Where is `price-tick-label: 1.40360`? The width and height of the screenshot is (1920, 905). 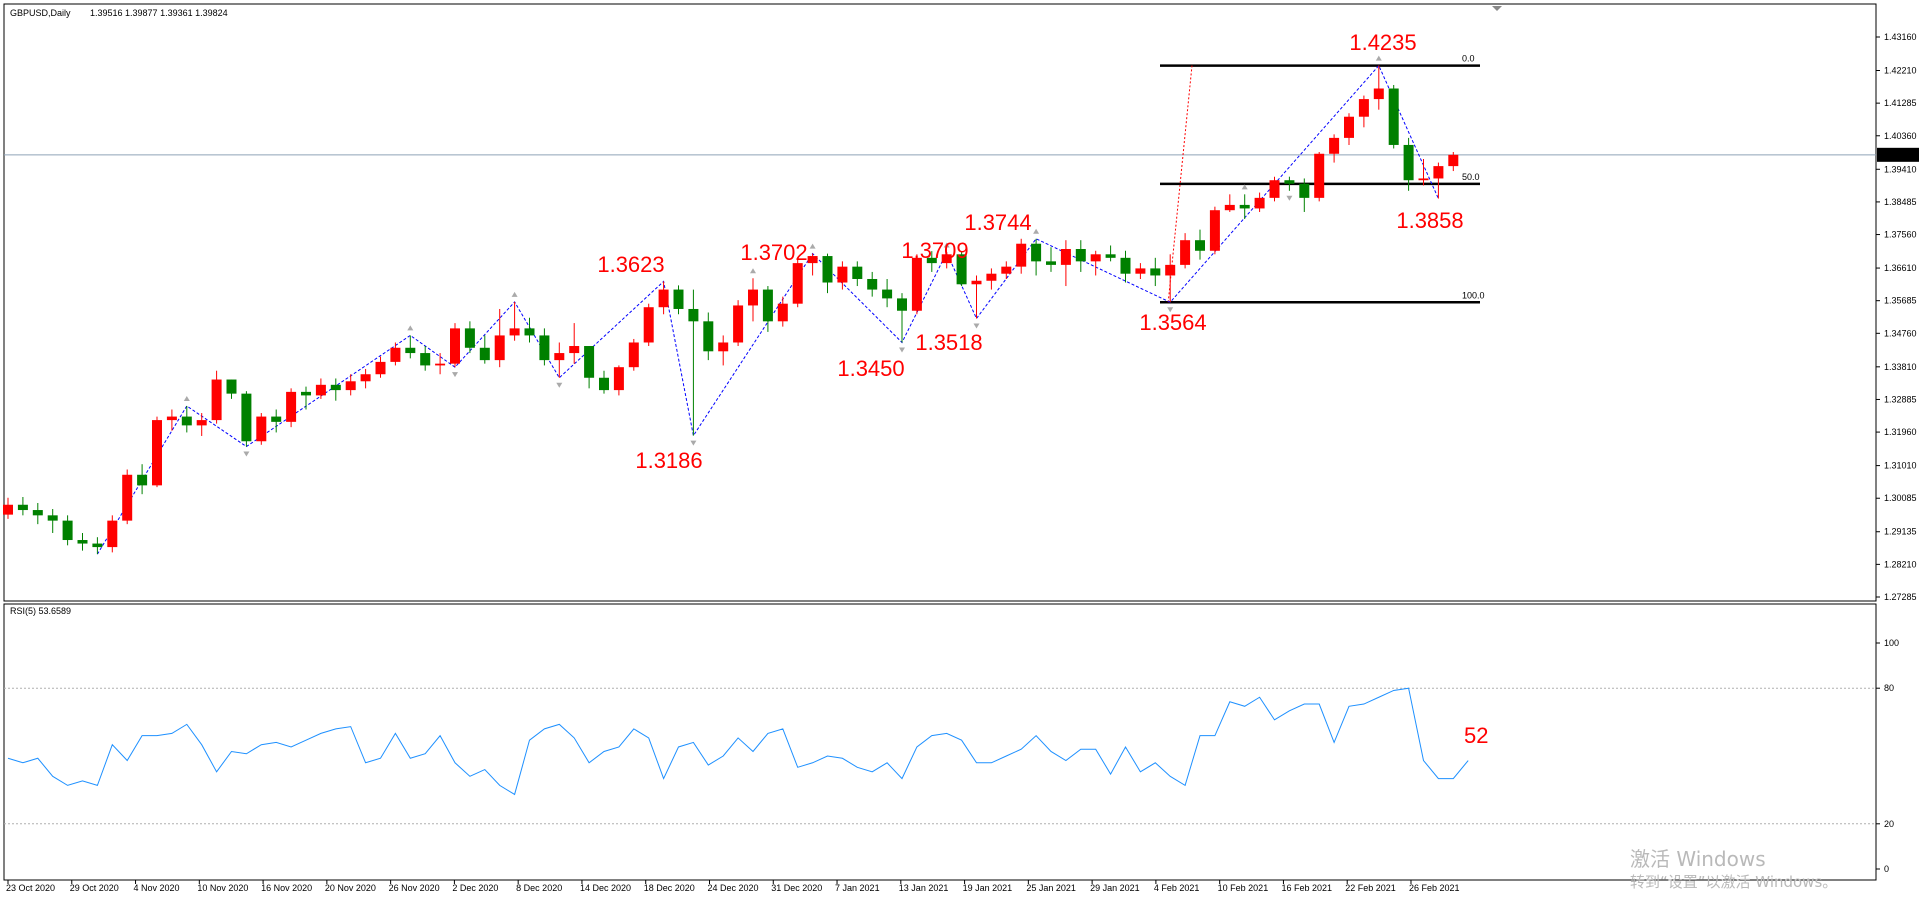
price-tick-label: 1.40360 is located at coordinates (1900, 136).